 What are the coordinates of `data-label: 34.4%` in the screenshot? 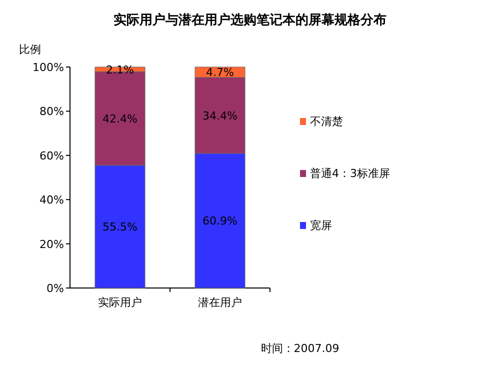 It's located at (220, 115).